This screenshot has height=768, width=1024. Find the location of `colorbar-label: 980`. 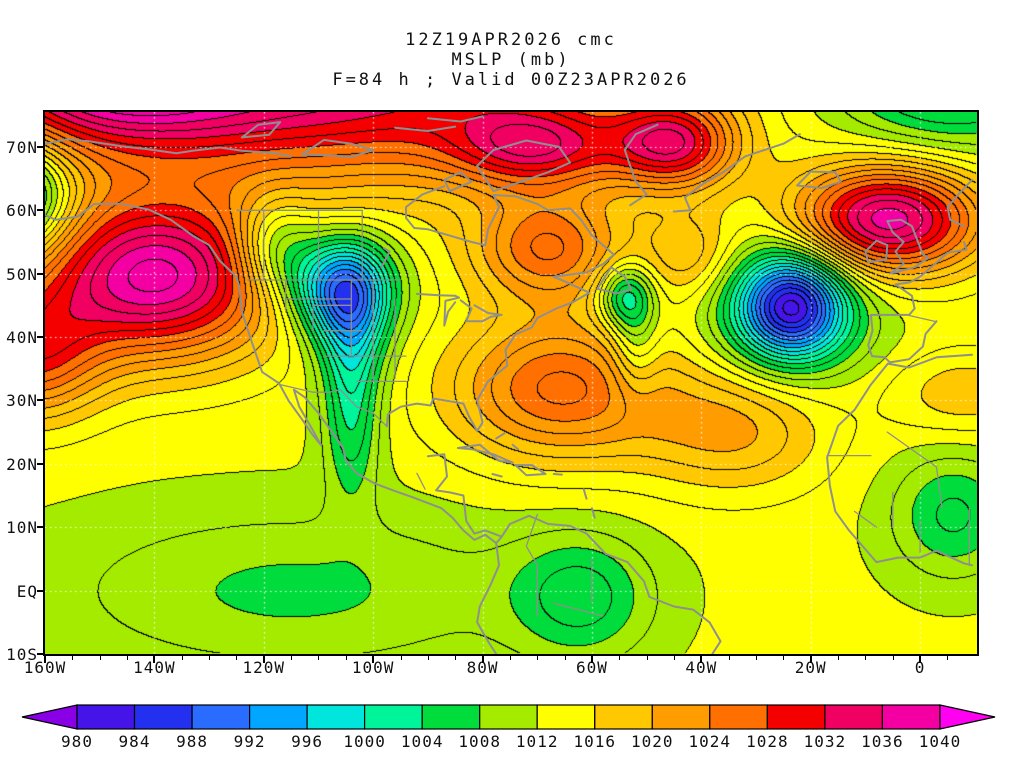

colorbar-label: 980 is located at coordinates (77, 741).